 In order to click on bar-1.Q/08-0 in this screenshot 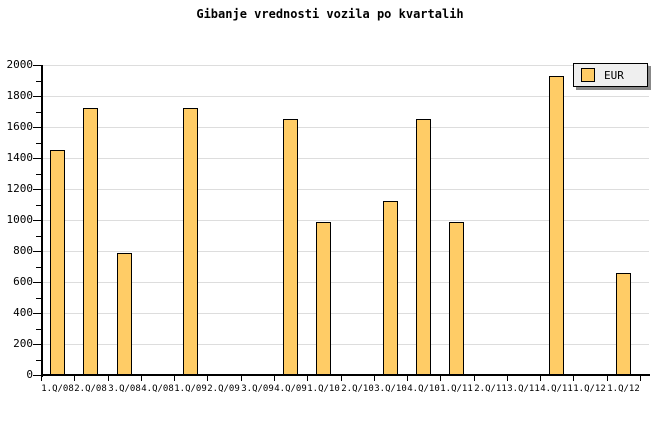, I will do `click(57, 263)`.